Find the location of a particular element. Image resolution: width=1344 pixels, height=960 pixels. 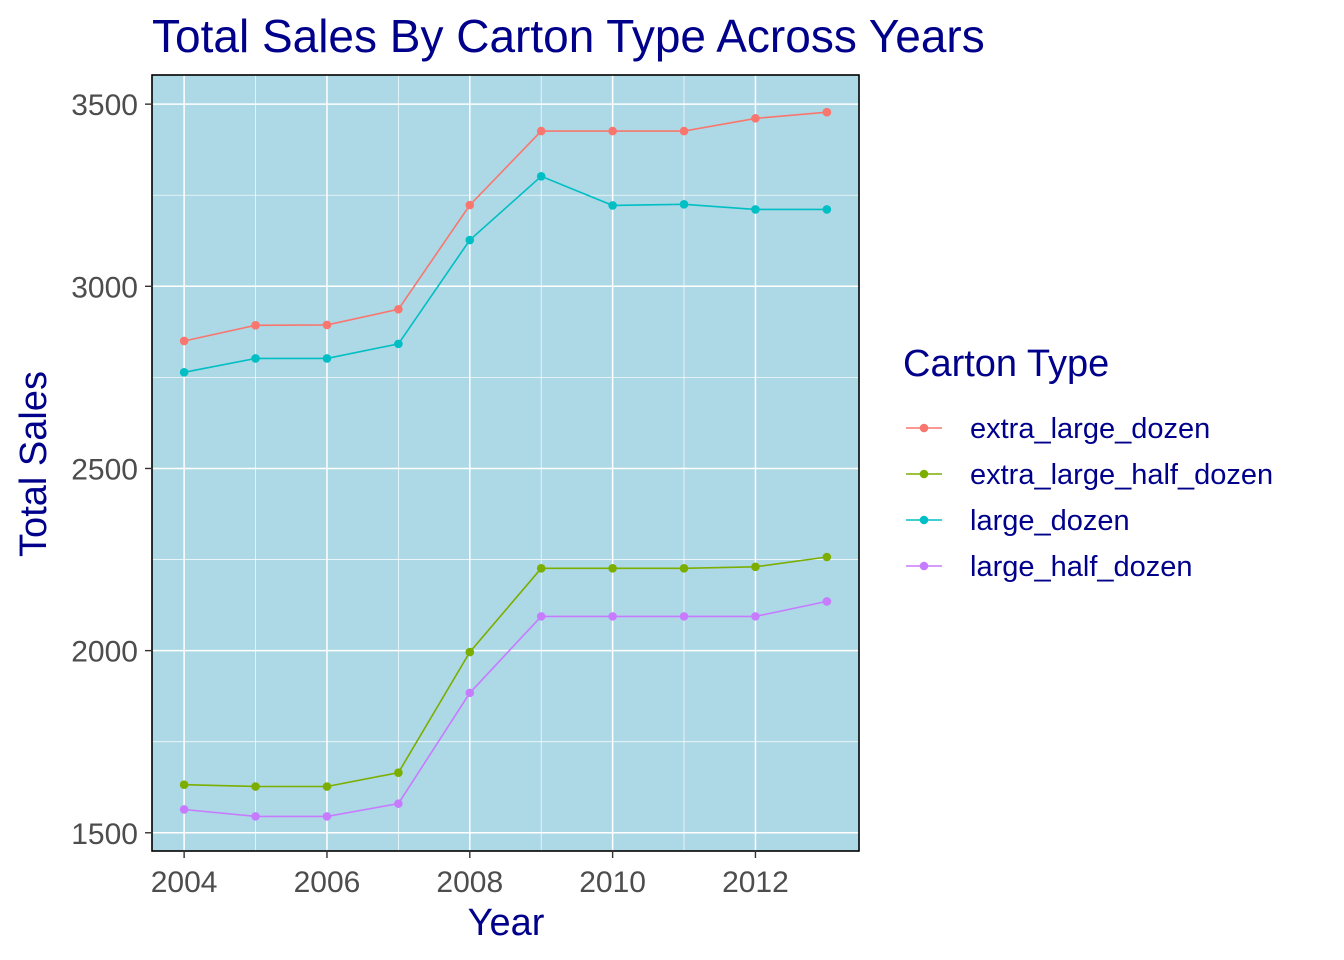

series-large_half_dozen is located at coordinates (505, 709).